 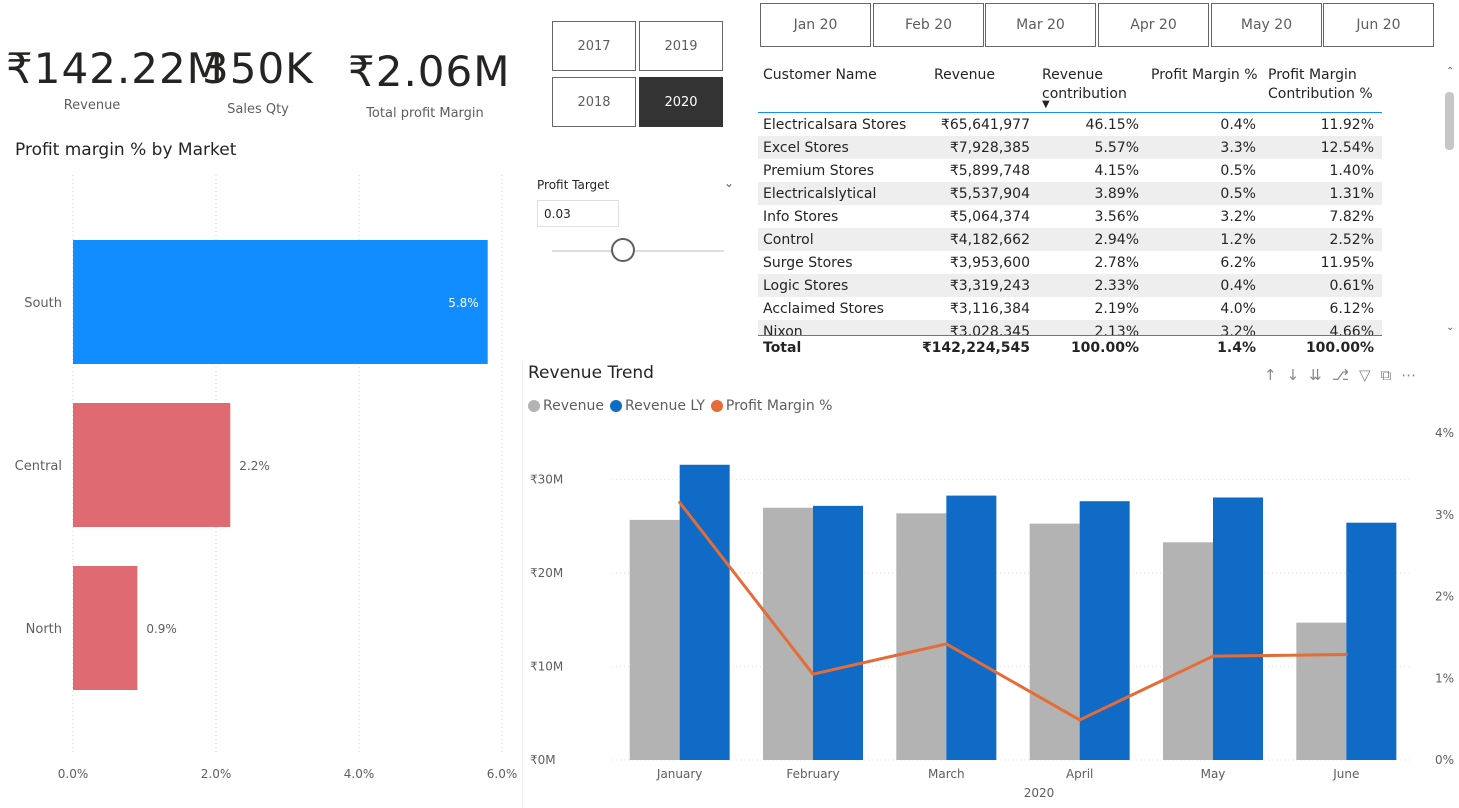 I want to click on customer-name-cell: Excel Stores, so click(x=806, y=147).